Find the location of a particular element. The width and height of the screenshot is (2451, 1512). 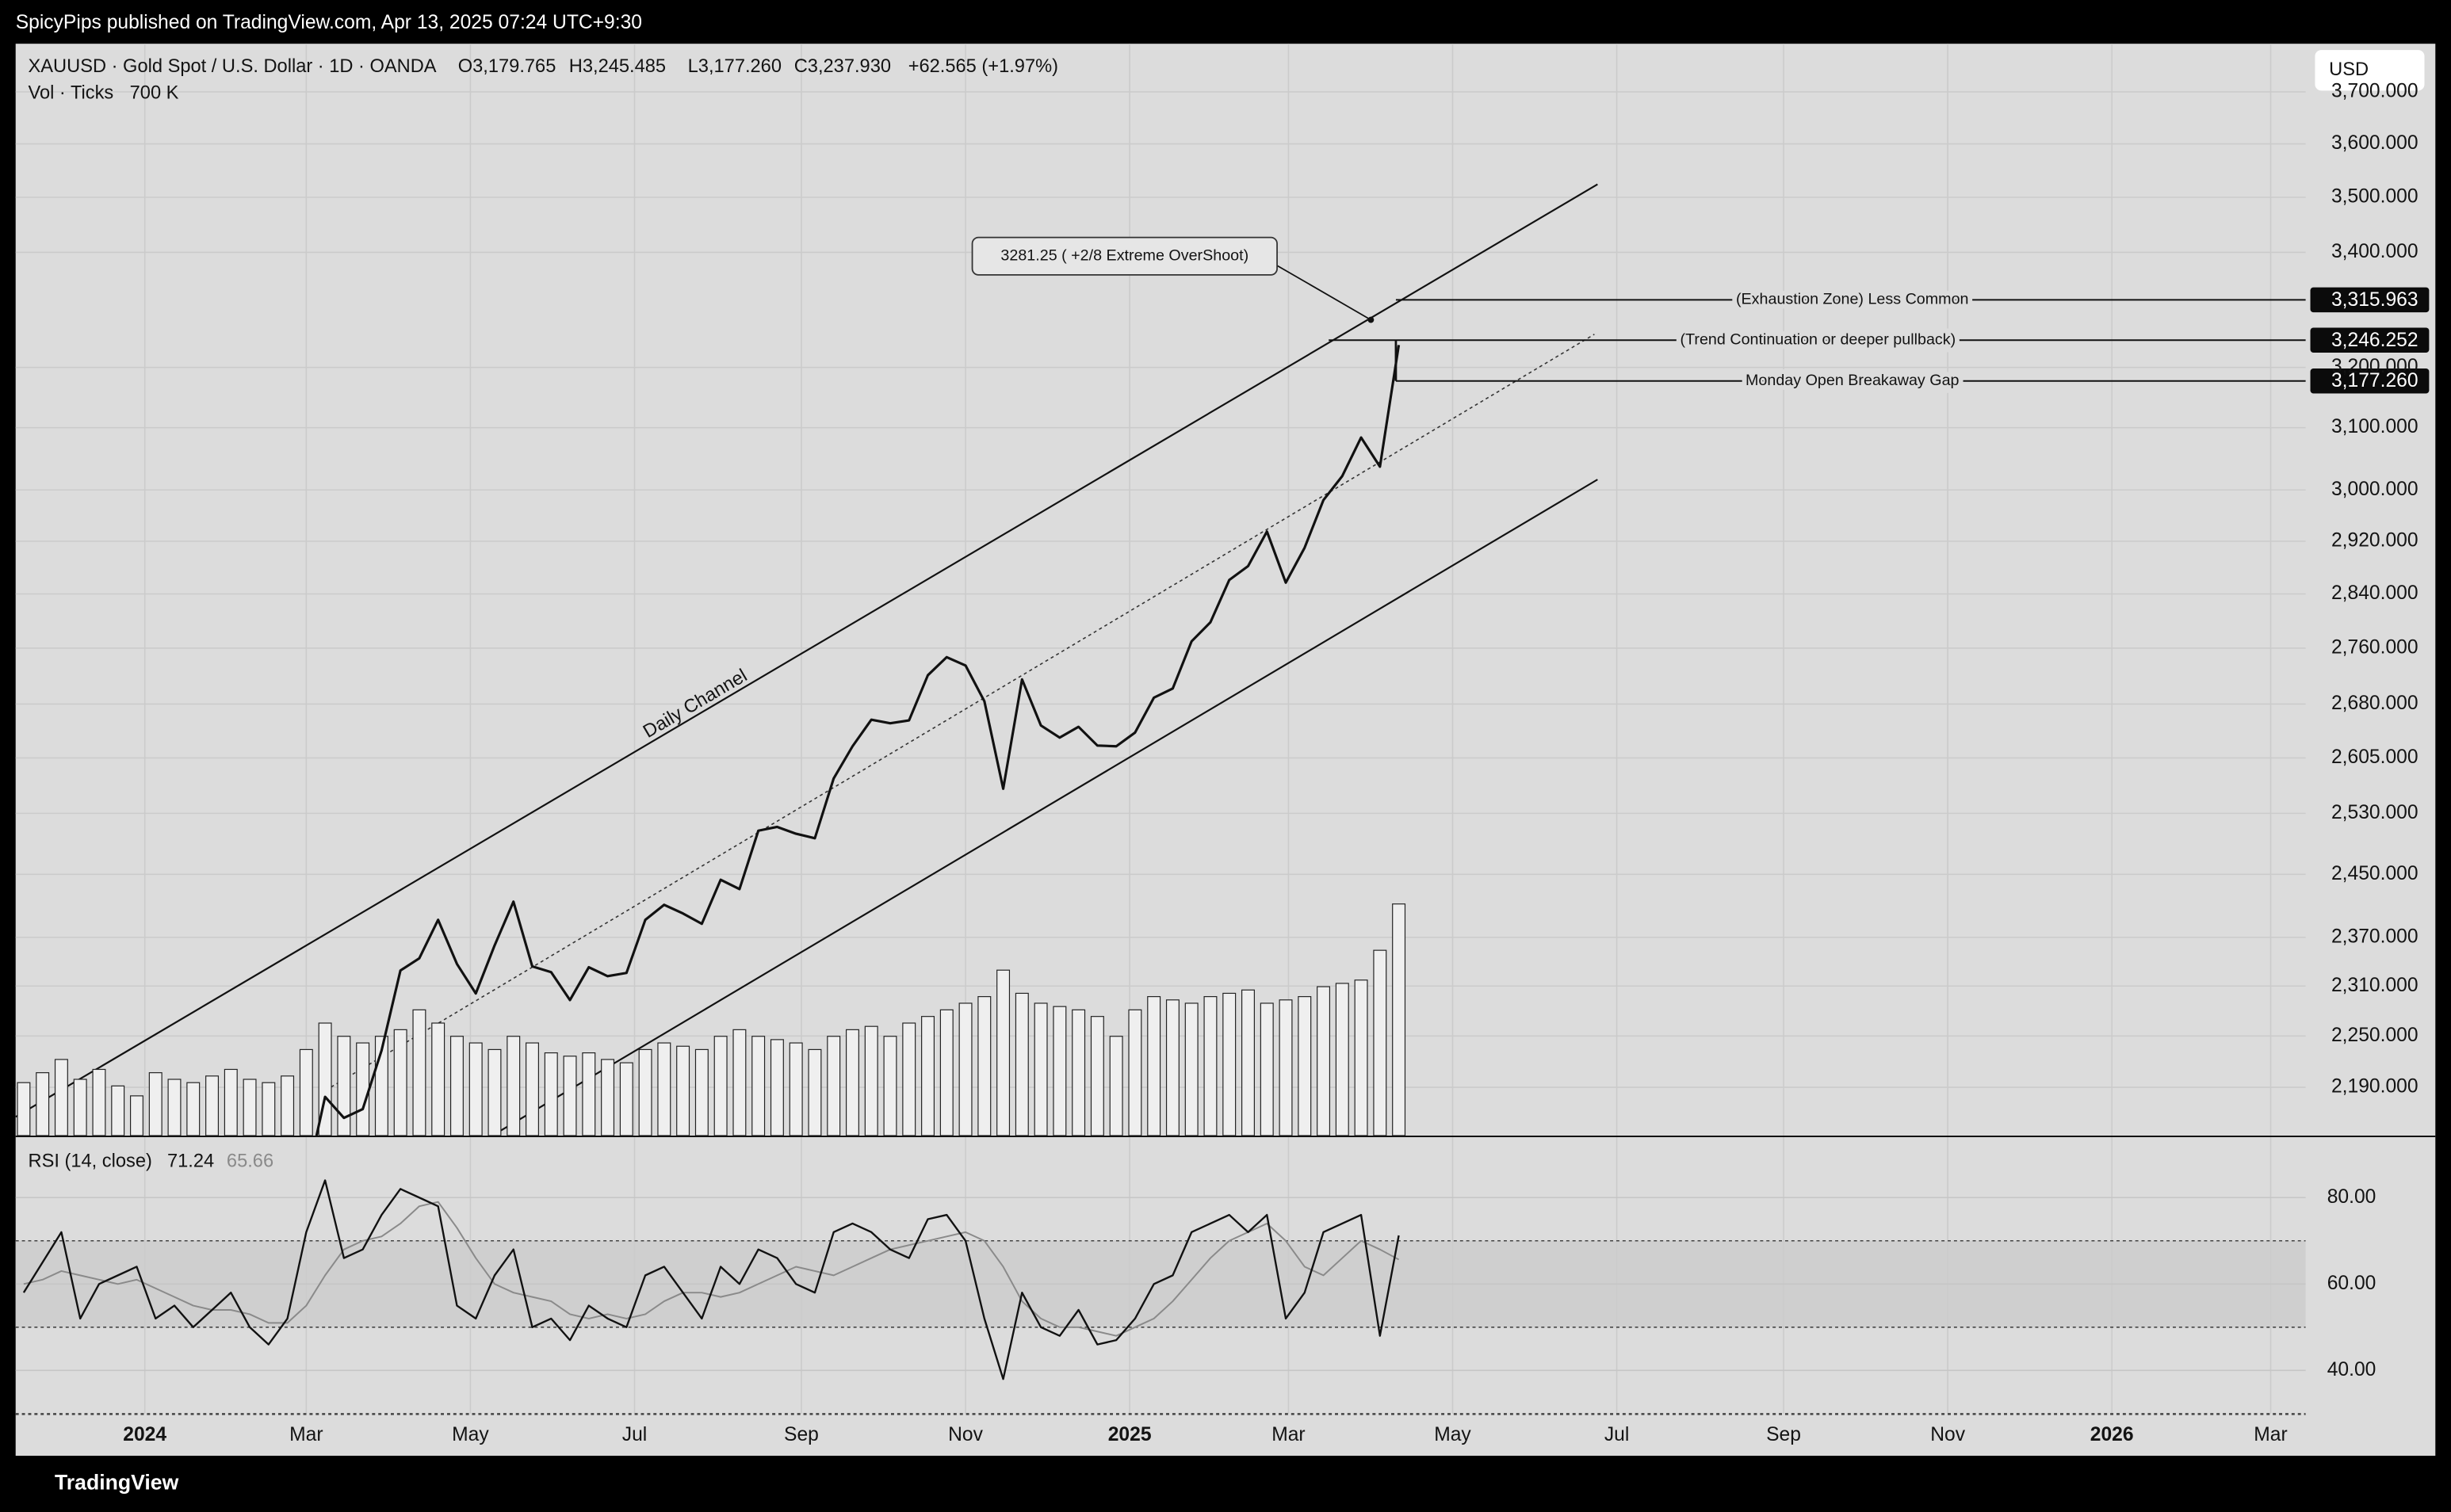

currency-label: USD is located at coordinates (2349, 69).